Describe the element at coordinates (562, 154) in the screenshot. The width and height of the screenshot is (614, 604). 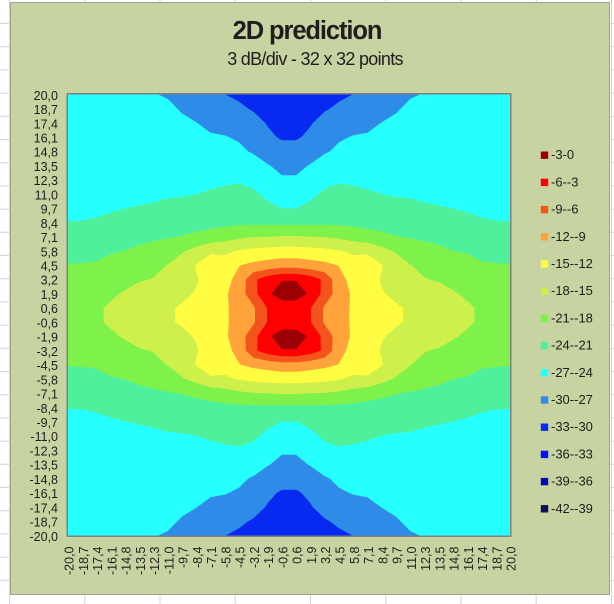
I see `svg-text: -3-0` at that location.